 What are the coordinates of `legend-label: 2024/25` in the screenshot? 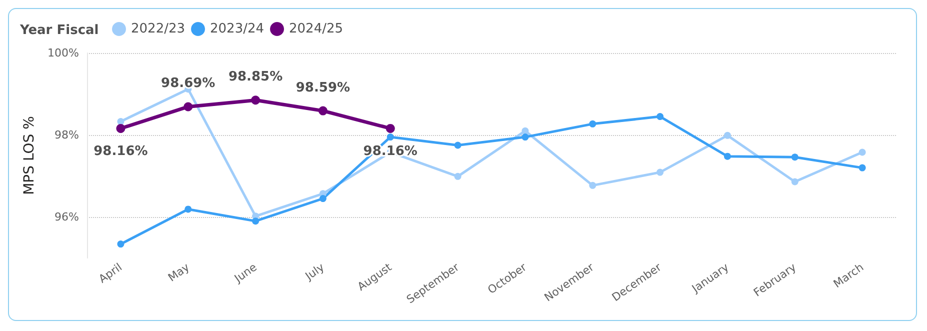 It's located at (316, 29).